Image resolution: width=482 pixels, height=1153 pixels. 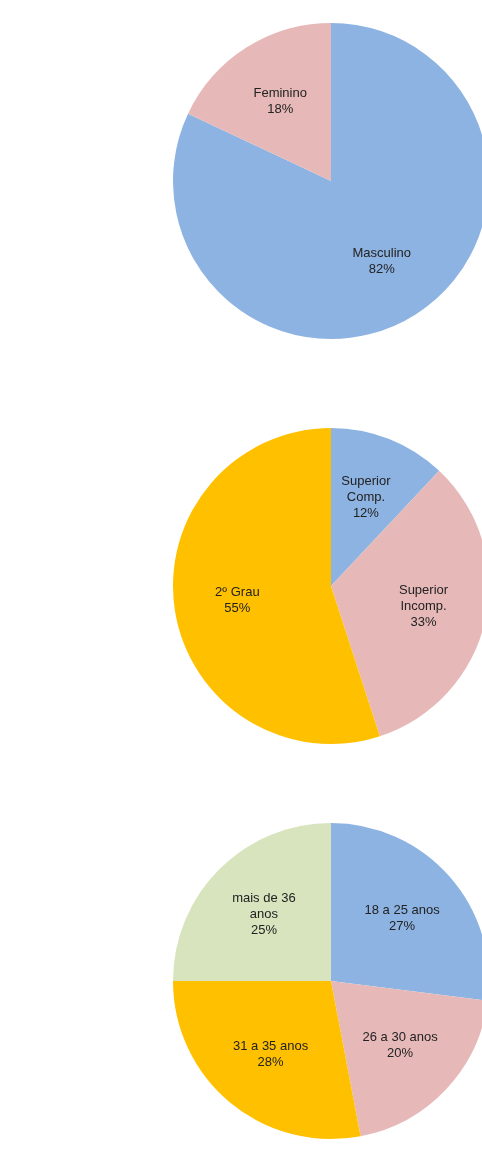 What do you see at coordinates (237, 608) in the screenshot?
I see `data-label: 55%` at bounding box center [237, 608].